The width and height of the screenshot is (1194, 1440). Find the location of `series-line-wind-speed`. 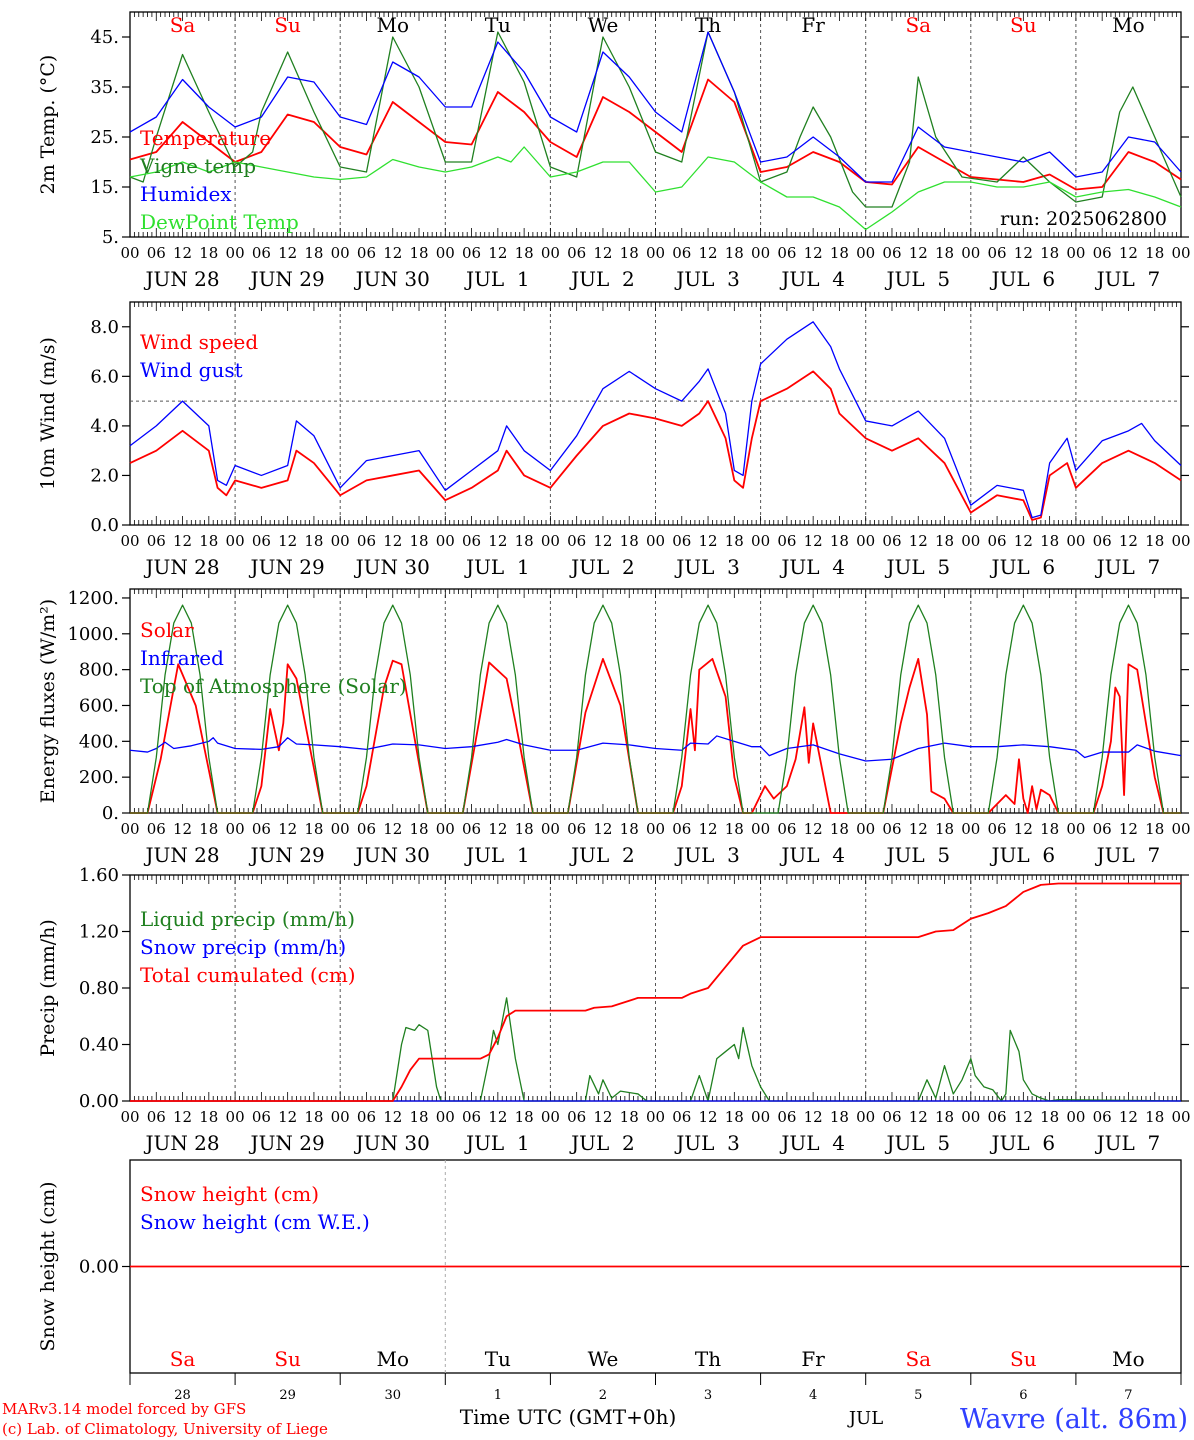

series-line-wind-speed is located at coordinates (655, 445).